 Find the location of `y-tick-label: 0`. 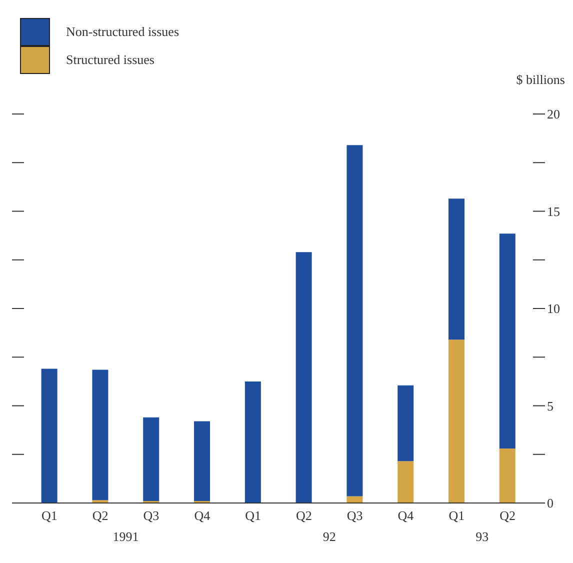

y-tick-label: 0 is located at coordinates (550, 503).